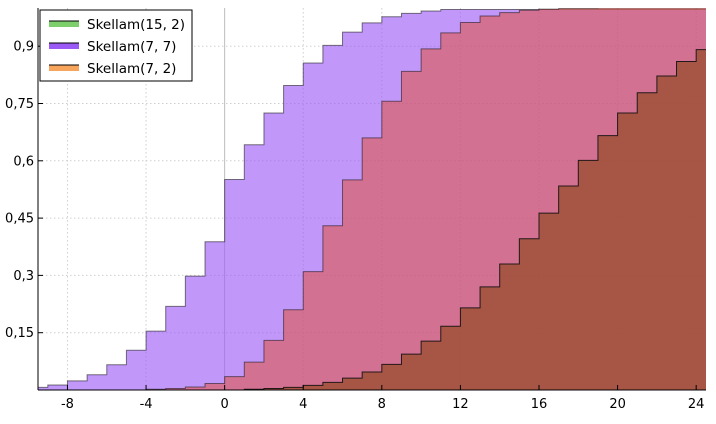 The height and width of the screenshot is (424, 716). What do you see at coordinates (382, 404) in the screenshot?
I see `x-tick-label: 8` at bounding box center [382, 404].